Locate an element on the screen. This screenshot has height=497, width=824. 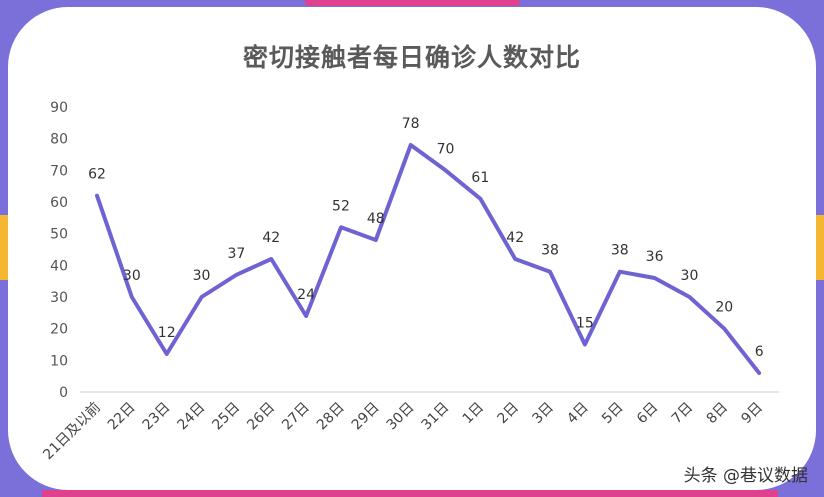
y-axis-ticks: 0 10 20 30 40 50 60 70 80 90 is located at coordinates (59, 250).